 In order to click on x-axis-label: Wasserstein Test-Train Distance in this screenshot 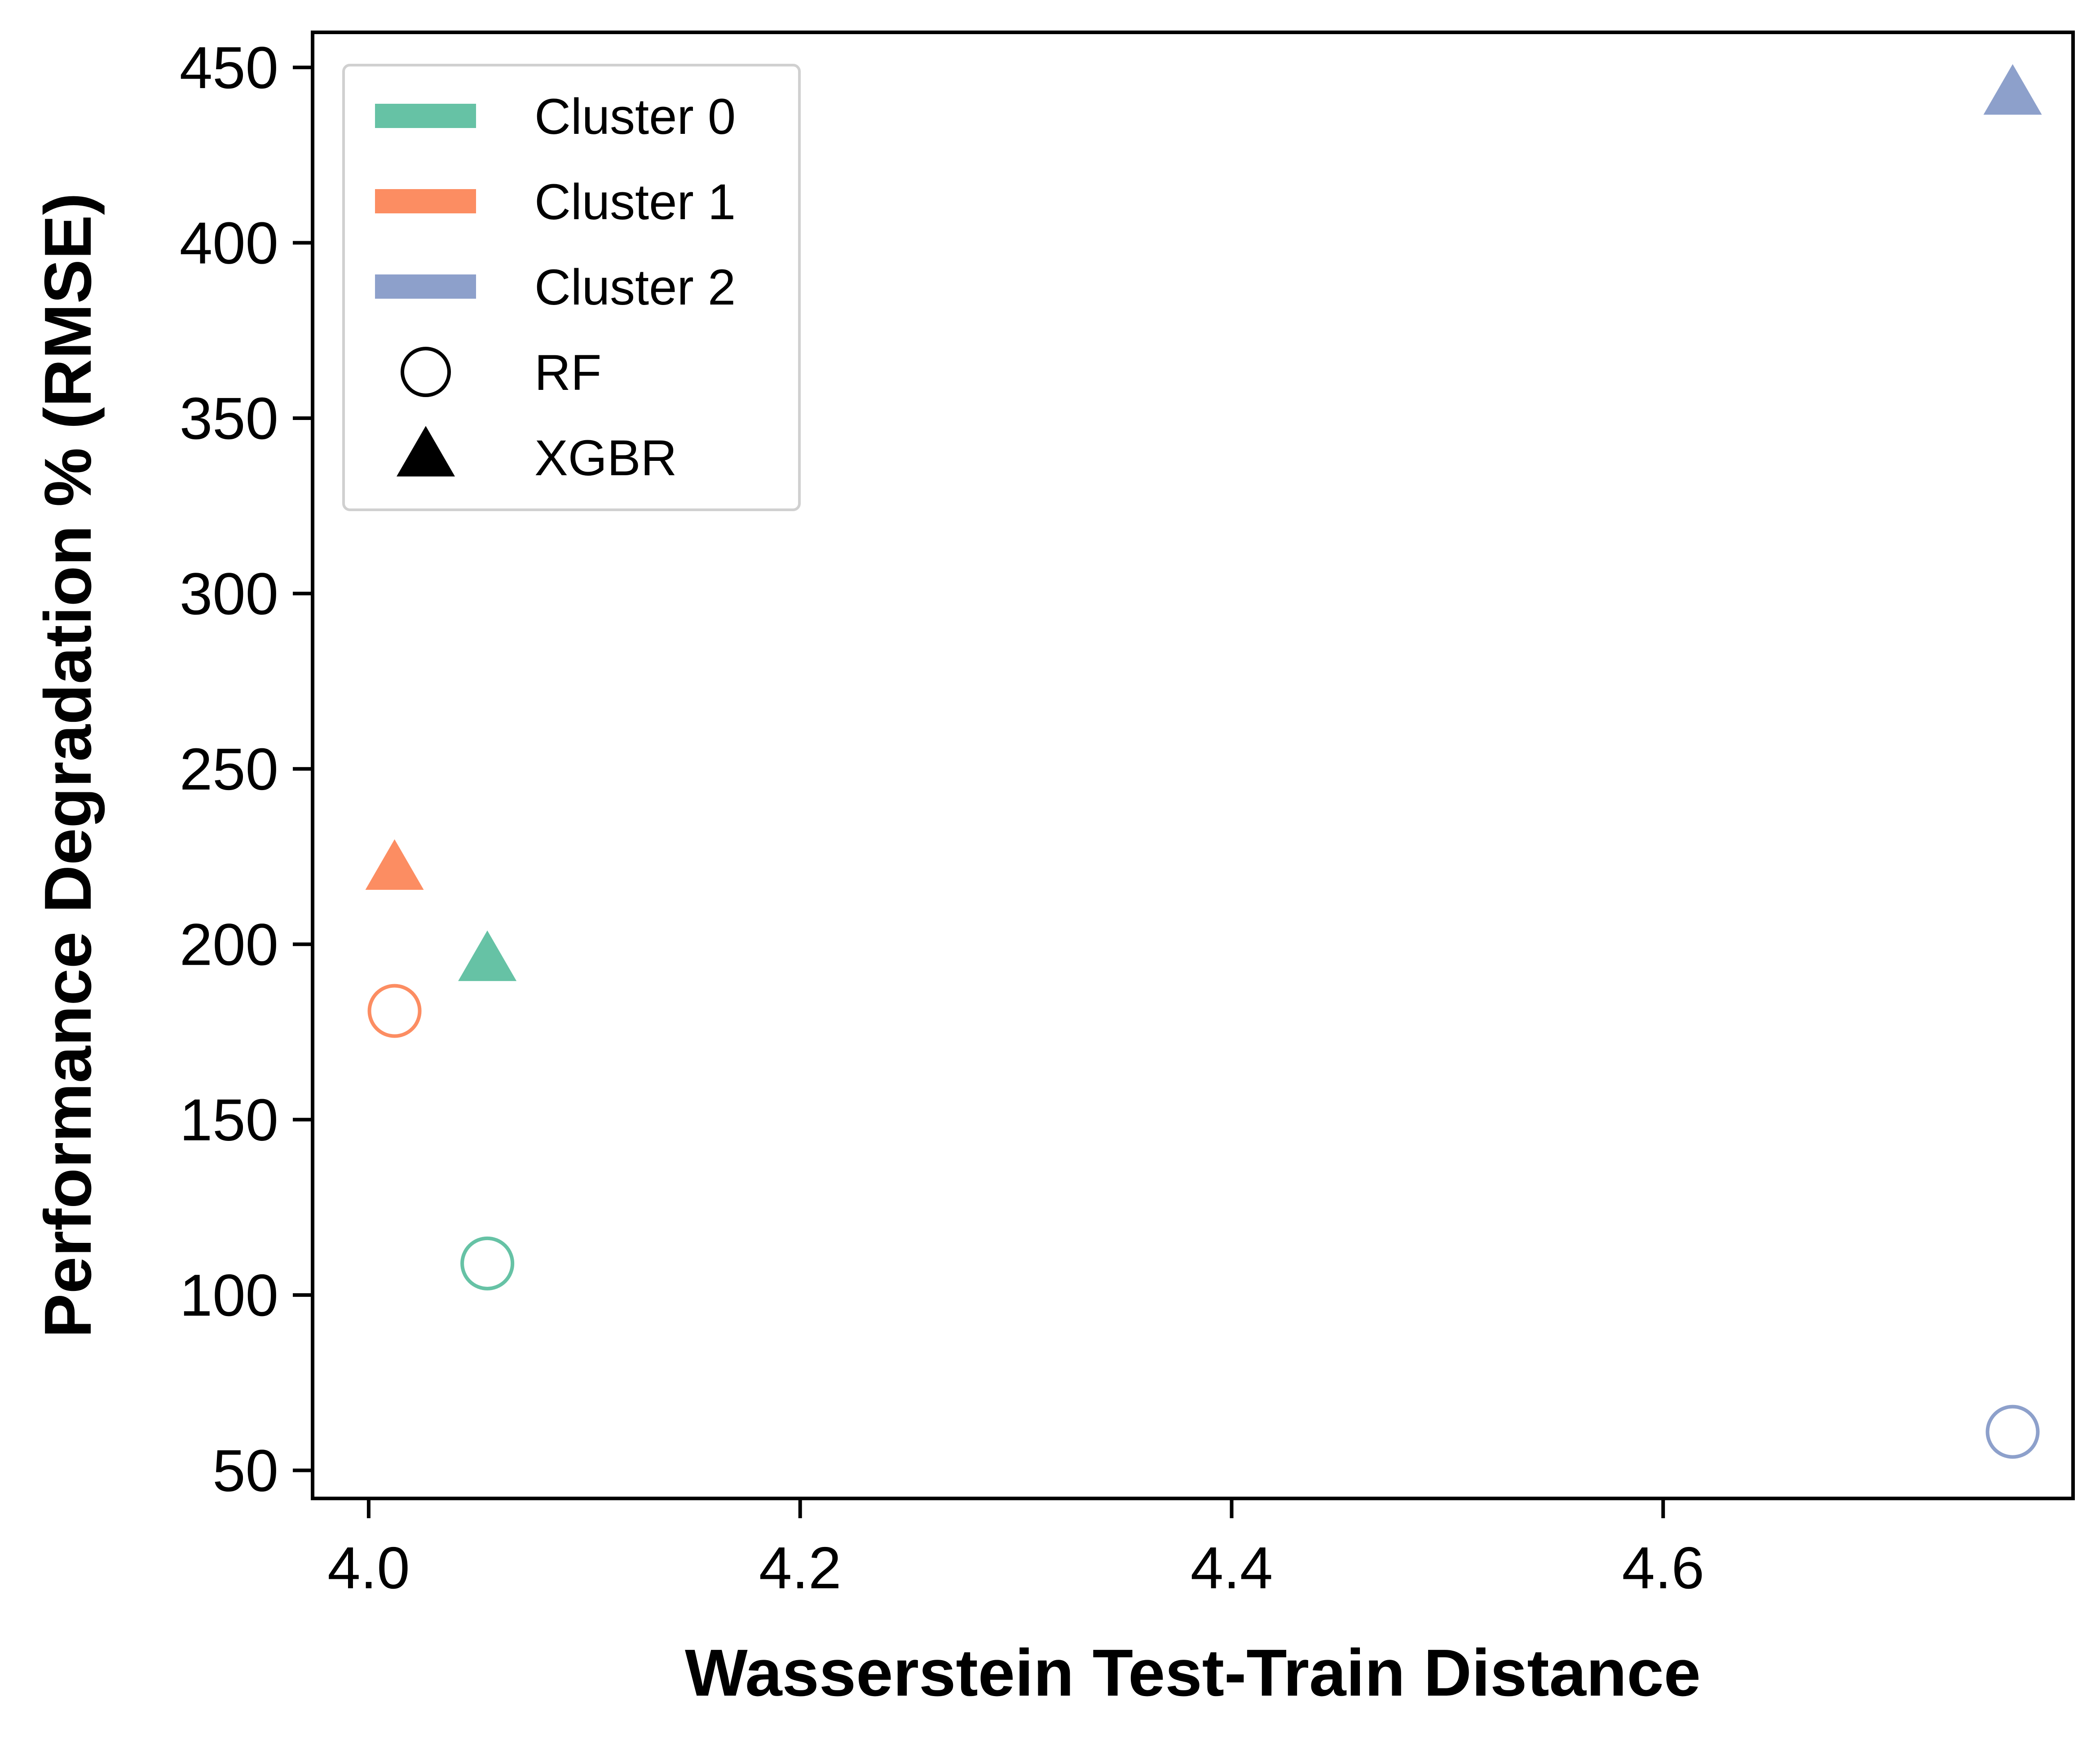, I will do `click(1193, 1673)`.